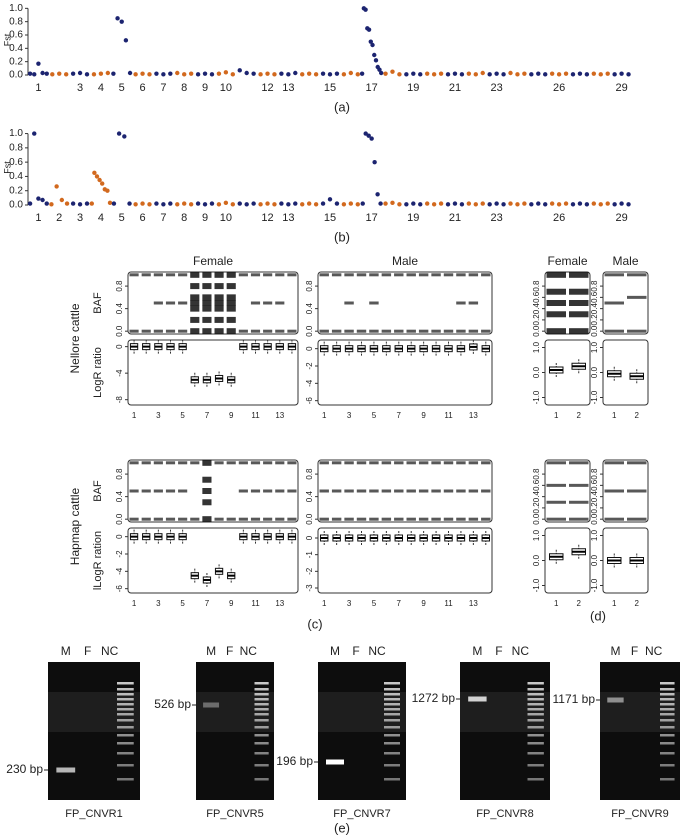 This screenshot has height=835, width=685. Describe the element at coordinates (621, 88) in the screenshot. I see `x-tick-label: 29` at that location.